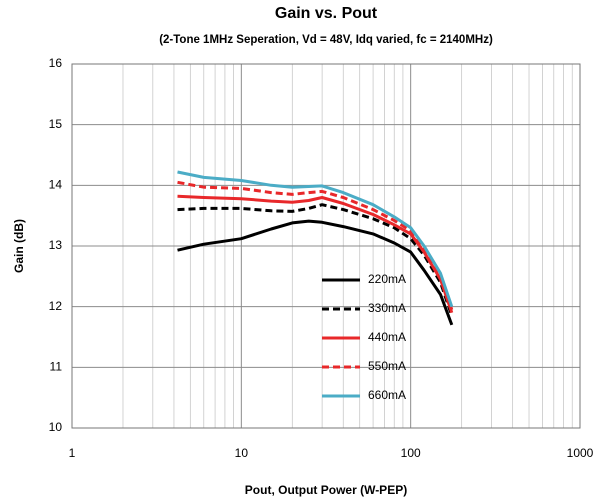 The height and width of the screenshot is (502, 611). Describe the element at coordinates (56, 63) in the screenshot. I see `y-tick-label: 16` at that location.